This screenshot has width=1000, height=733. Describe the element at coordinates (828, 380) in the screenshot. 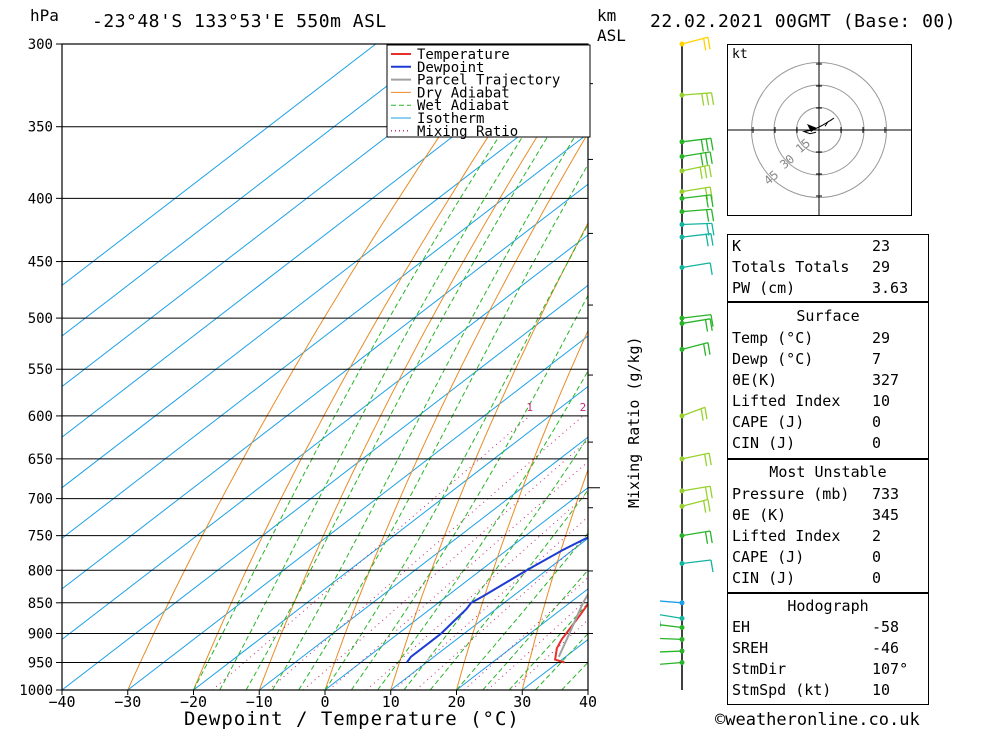

I see `surface-row: θE(K) 327` at that location.